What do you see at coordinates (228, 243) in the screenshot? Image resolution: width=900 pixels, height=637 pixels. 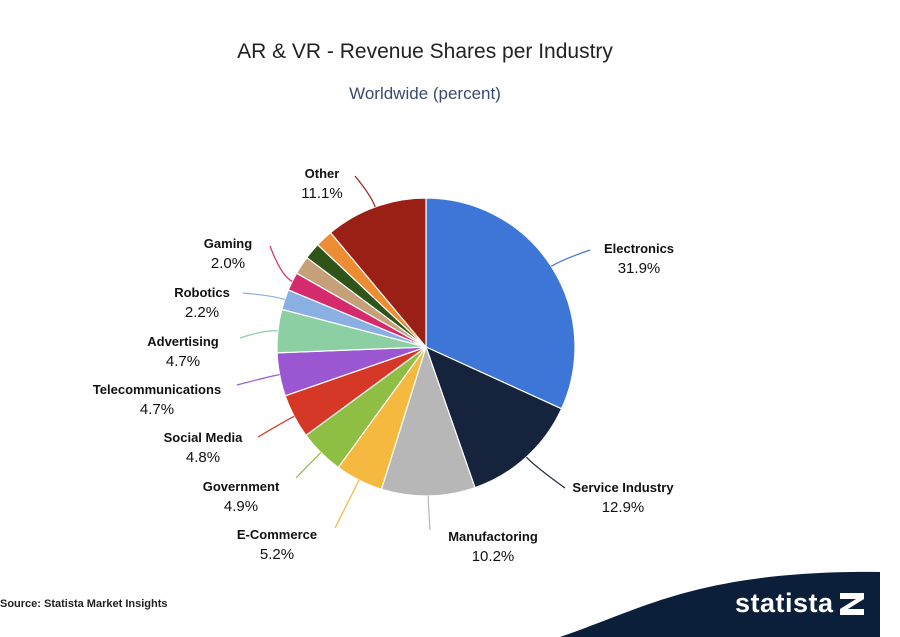 I see `slice-label: Gaming` at bounding box center [228, 243].